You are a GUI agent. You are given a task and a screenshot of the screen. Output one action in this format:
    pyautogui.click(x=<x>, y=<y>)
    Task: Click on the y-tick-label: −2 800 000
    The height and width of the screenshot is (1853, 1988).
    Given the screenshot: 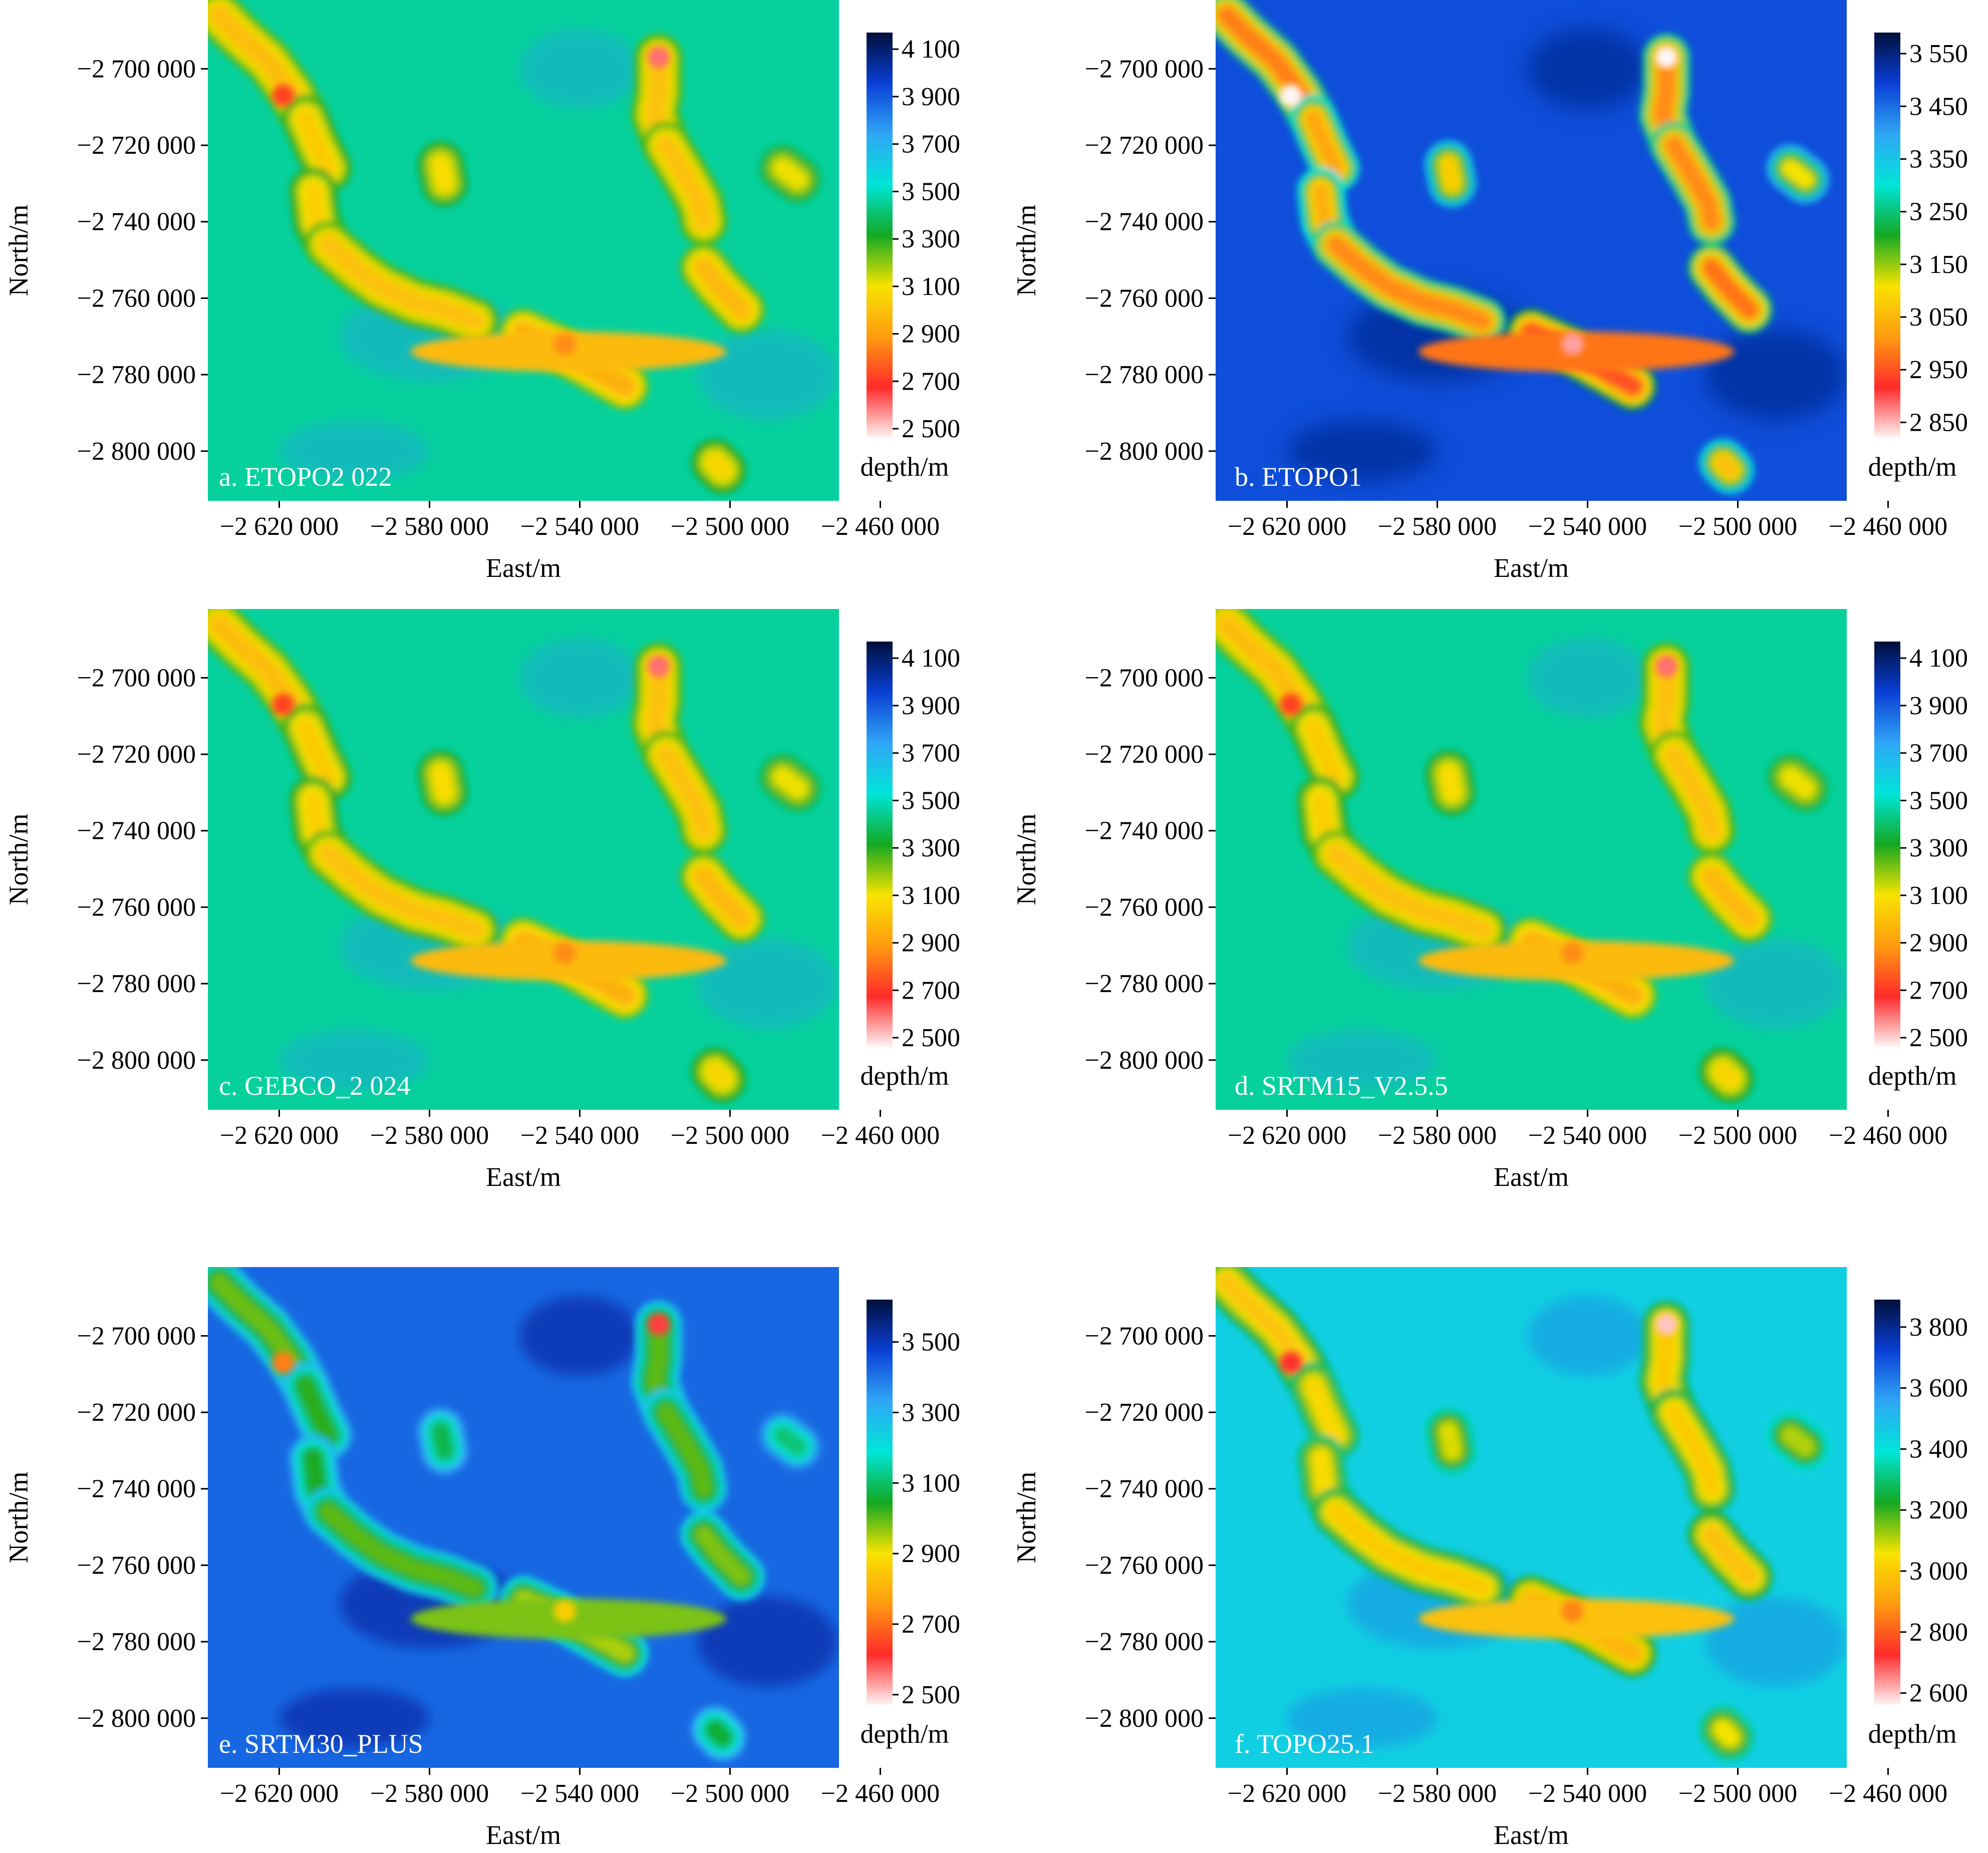 What is the action you would take?
    pyautogui.click(x=136, y=1060)
    